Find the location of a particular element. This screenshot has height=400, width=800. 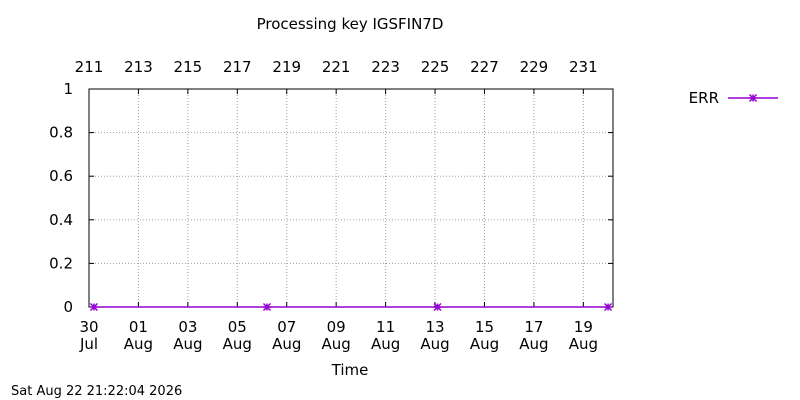

y-tick-label: 0.8 is located at coordinates (61, 133).